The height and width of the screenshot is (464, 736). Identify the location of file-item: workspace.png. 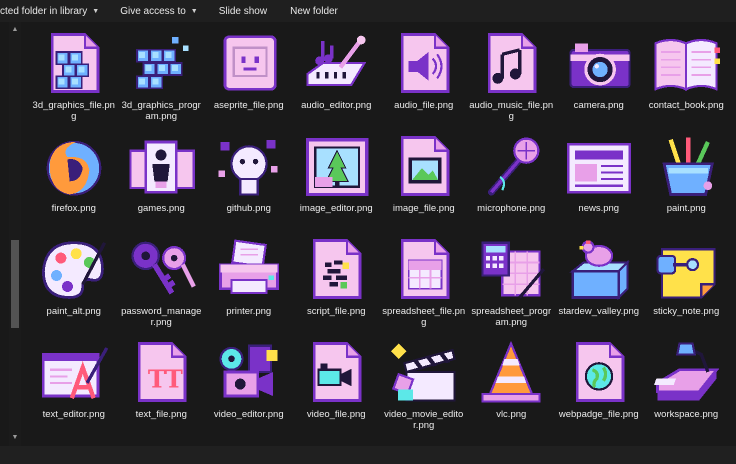
(687, 388).